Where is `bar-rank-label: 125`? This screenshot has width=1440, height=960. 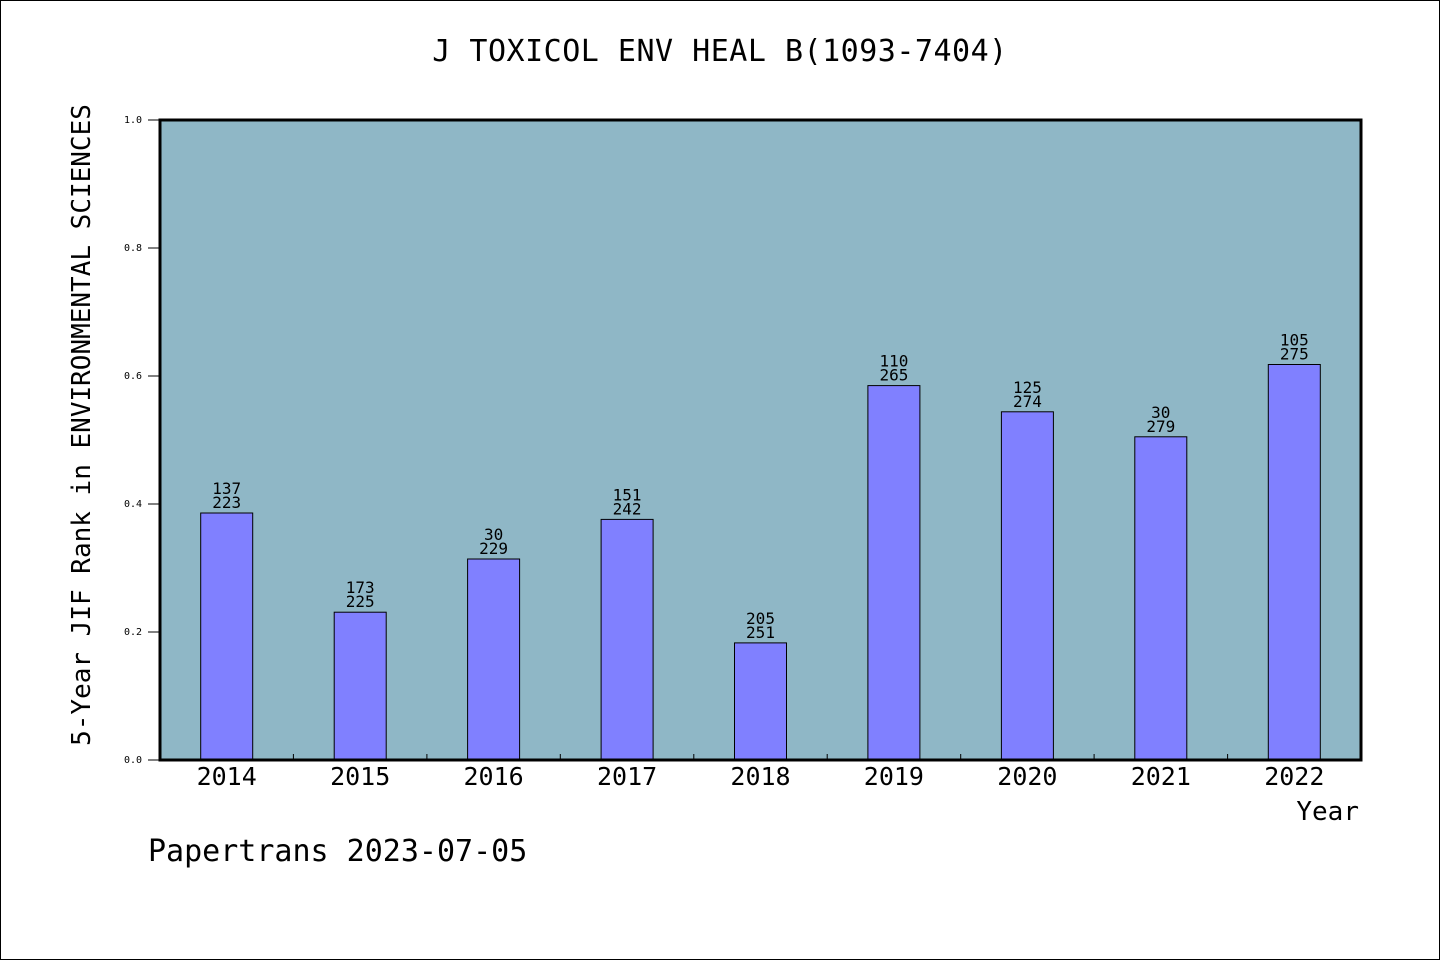 bar-rank-label: 125 is located at coordinates (1027, 387).